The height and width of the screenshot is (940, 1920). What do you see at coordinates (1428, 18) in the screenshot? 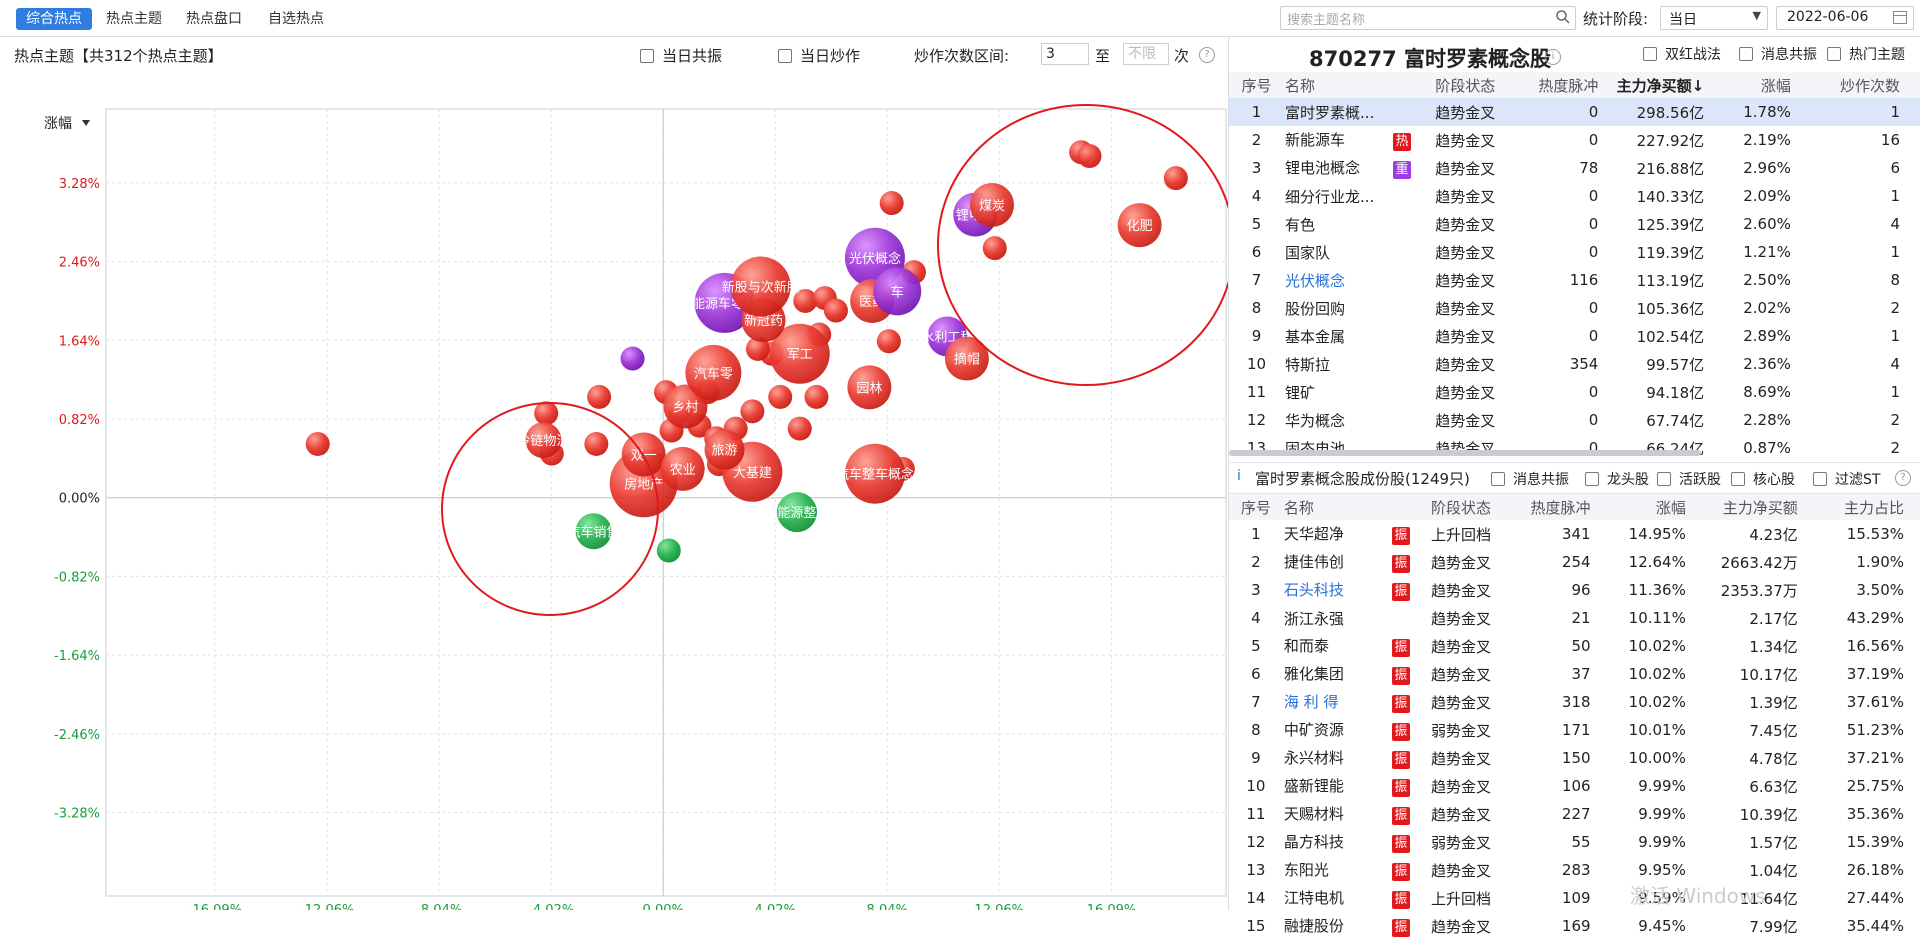
I see `topic-search-input: 搜索主题名称` at bounding box center [1428, 18].